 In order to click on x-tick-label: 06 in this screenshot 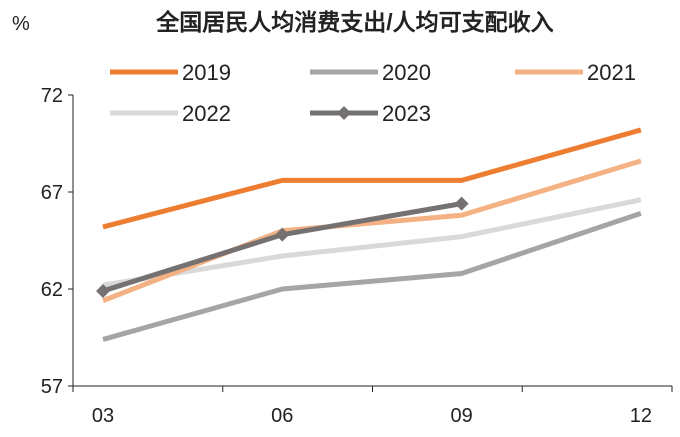, I will do `click(282, 416)`.